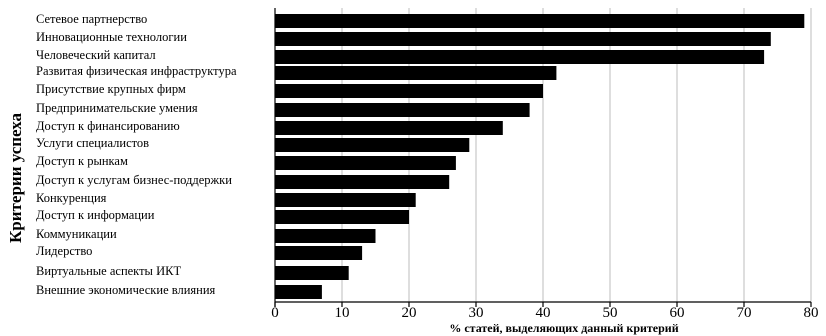 This screenshot has width=826, height=336. What do you see at coordinates (76, 234) in the screenshot?
I see `category-label: Коммуникации` at bounding box center [76, 234].